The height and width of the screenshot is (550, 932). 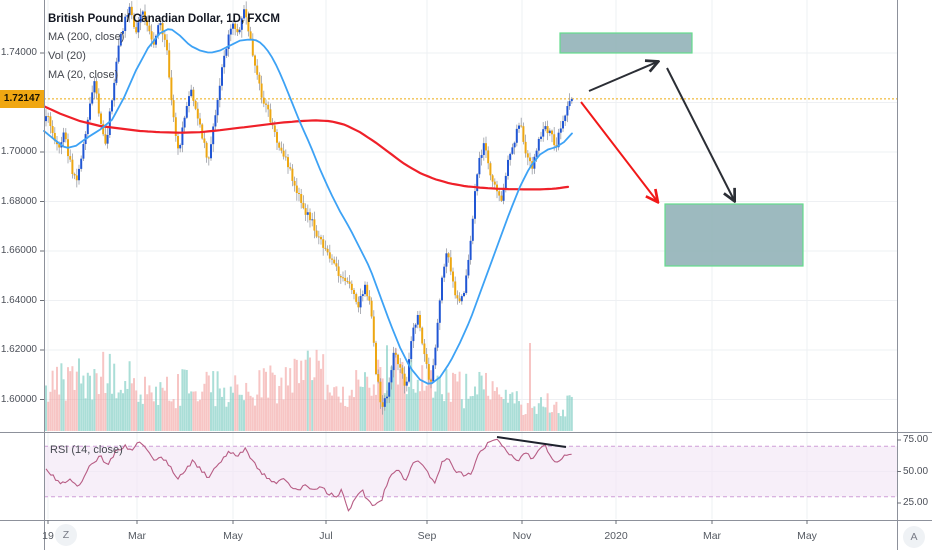 I want to click on volume-bars, so click(x=309, y=387).